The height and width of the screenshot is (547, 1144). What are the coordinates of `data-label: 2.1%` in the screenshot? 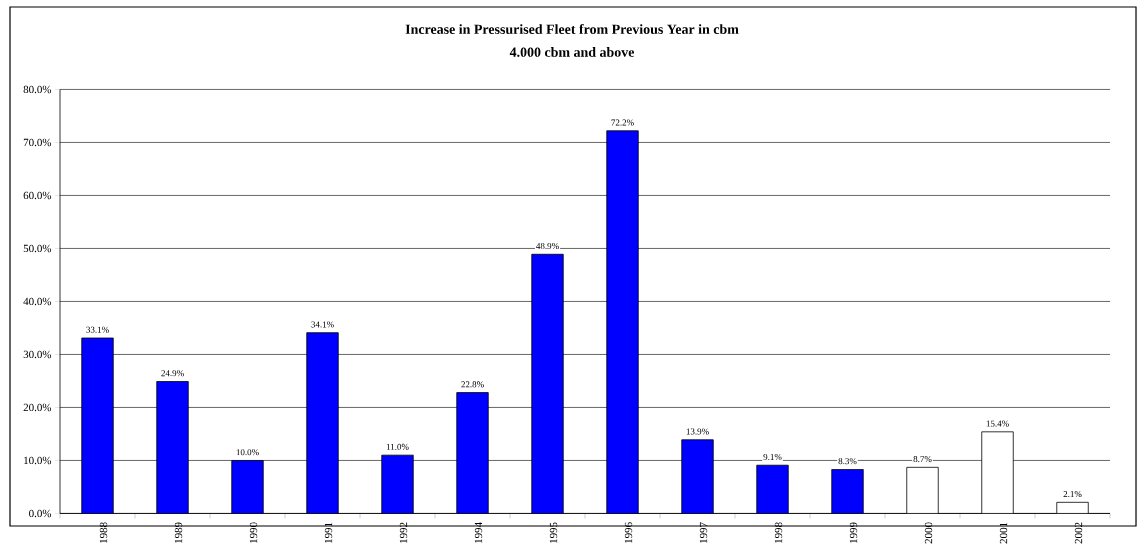 It's located at (1072, 494).